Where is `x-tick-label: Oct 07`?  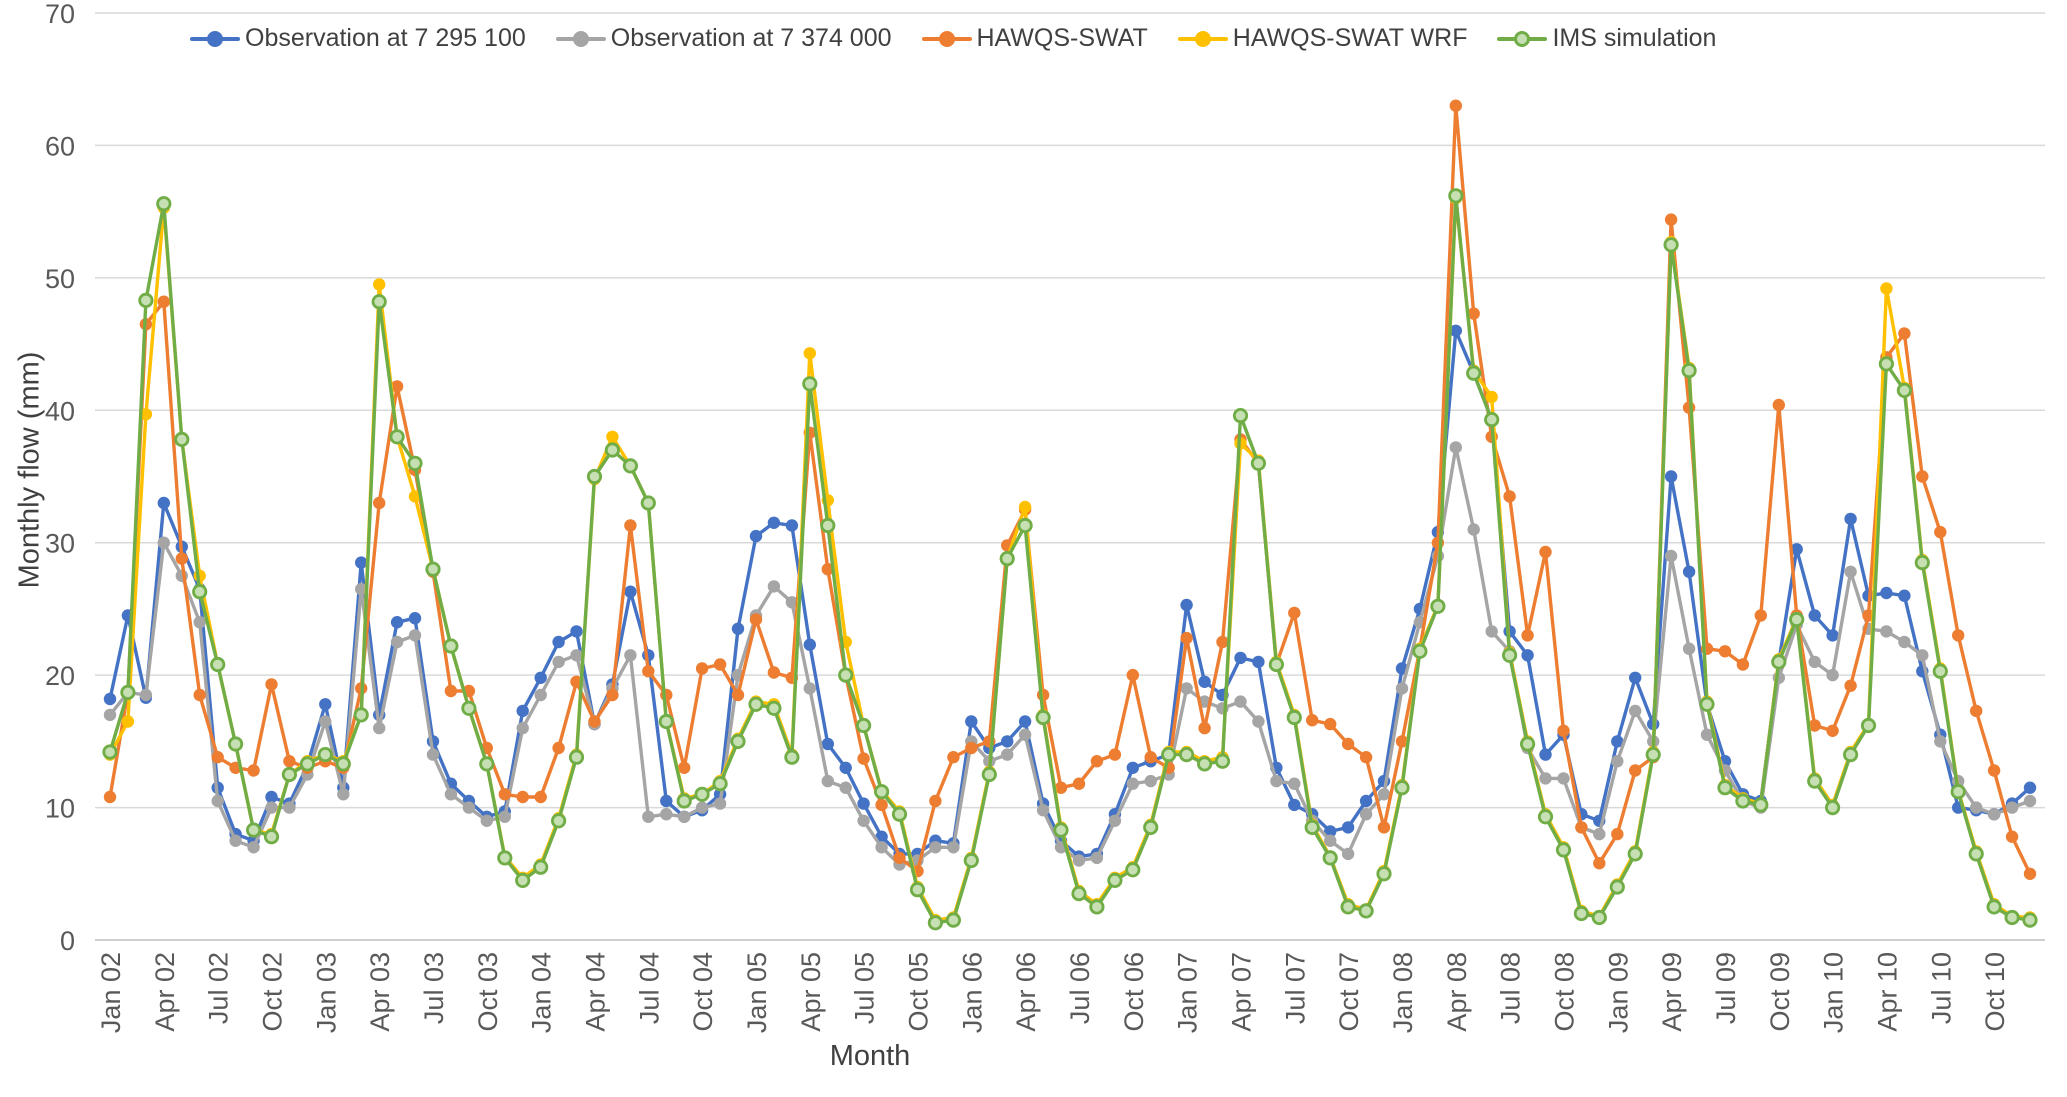 x-tick-label: Oct 07 is located at coordinates (1349, 992).